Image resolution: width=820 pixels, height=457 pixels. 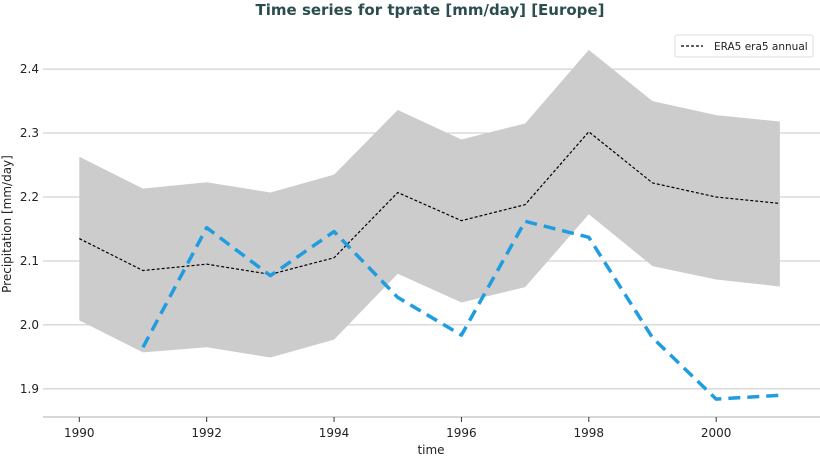 What do you see at coordinates (589, 433) in the screenshot?
I see `x-tick-label: 1998` at bounding box center [589, 433].